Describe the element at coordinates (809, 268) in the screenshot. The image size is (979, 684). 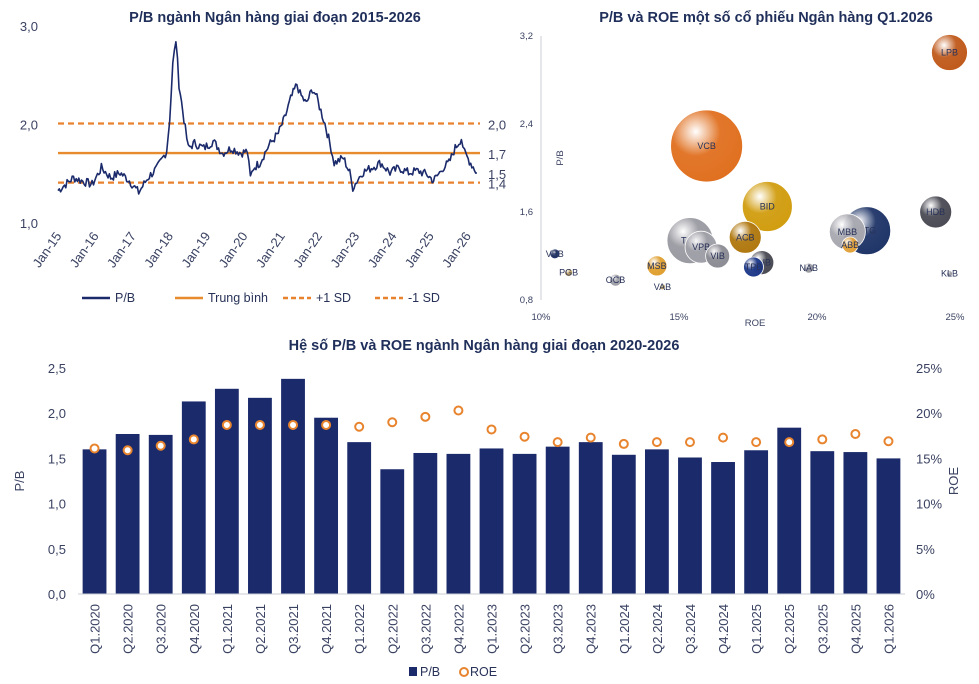
I see `bubble-nab` at that location.